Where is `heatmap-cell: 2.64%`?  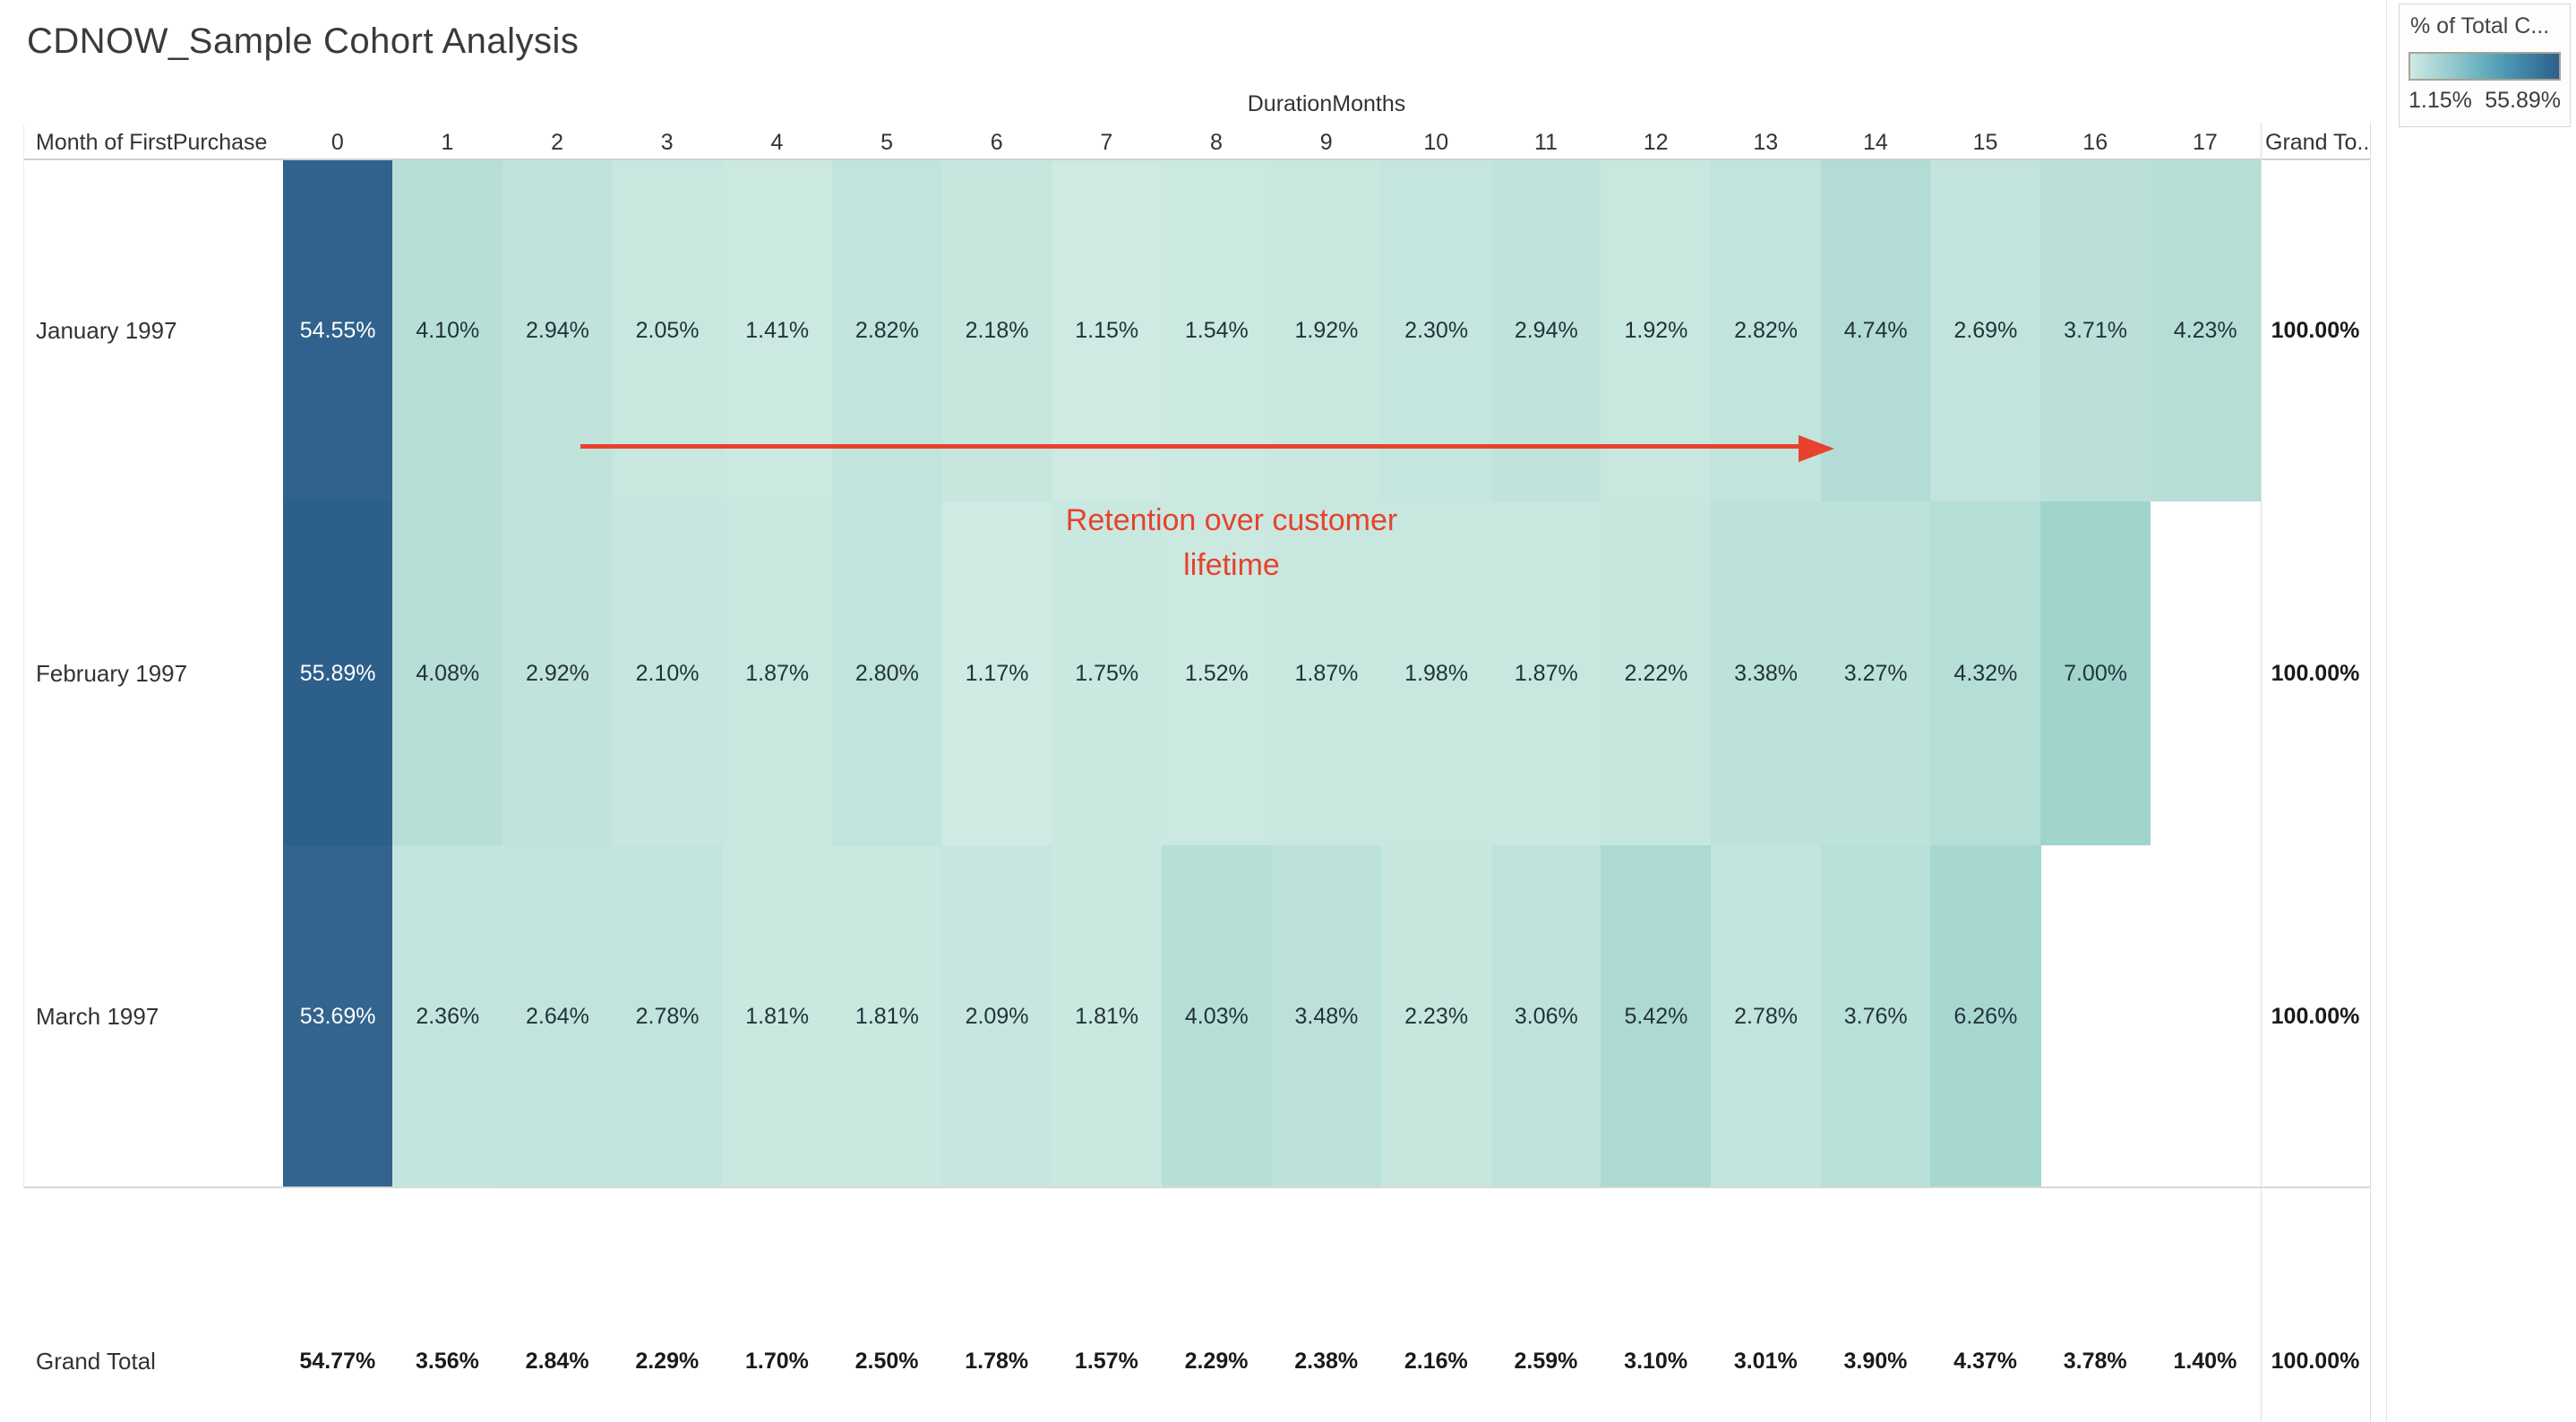 heatmap-cell: 2.64% is located at coordinates (558, 1016).